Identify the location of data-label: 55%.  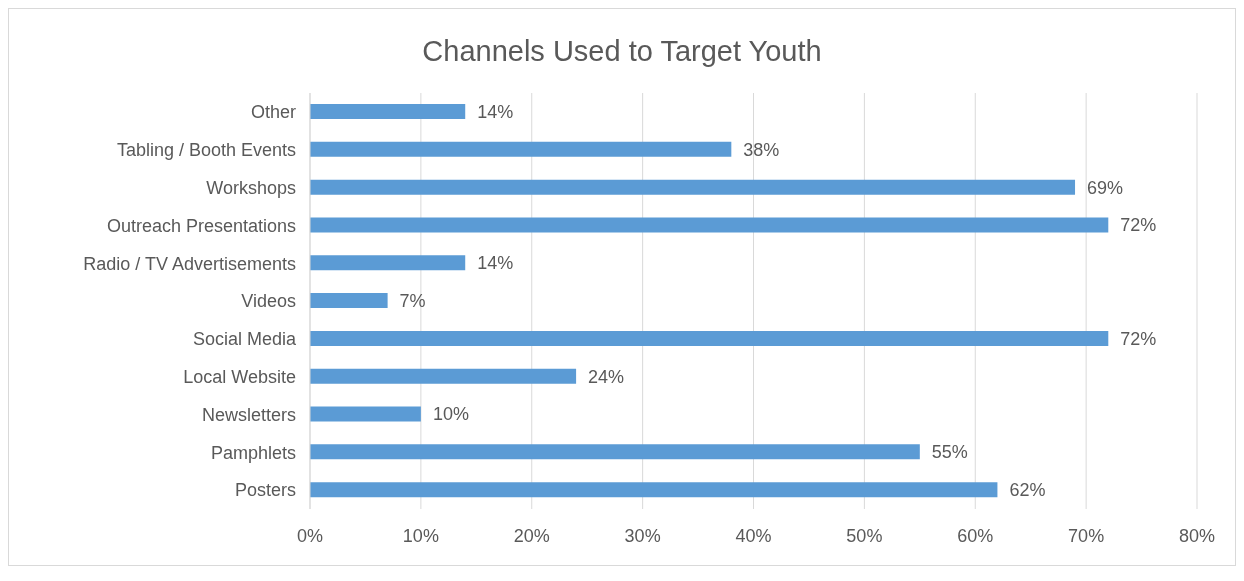
(949, 452).